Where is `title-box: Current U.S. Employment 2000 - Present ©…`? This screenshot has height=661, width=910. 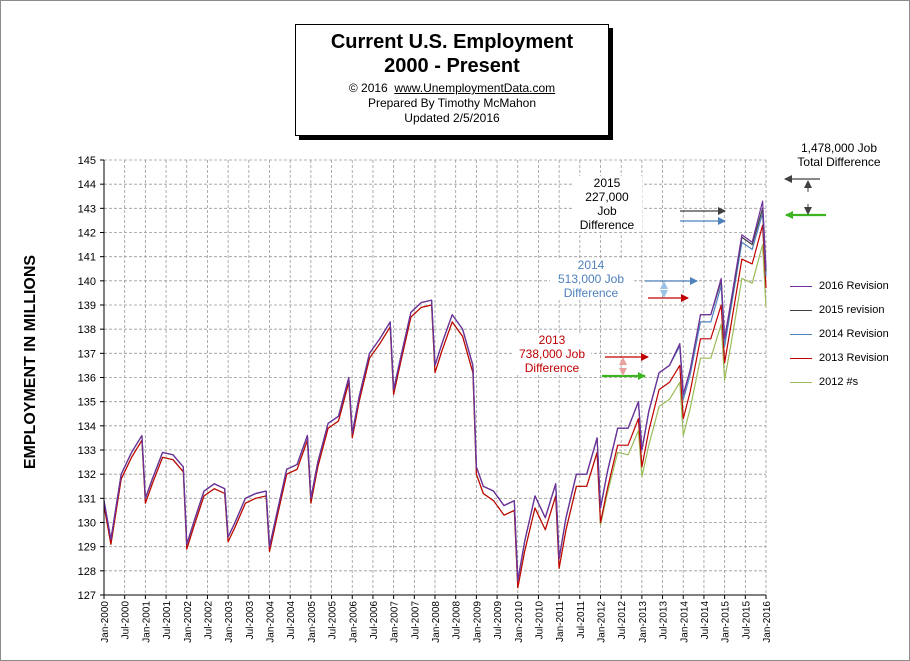 title-box: Current U.S. Employment 2000 - Present ©… is located at coordinates (452, 80).